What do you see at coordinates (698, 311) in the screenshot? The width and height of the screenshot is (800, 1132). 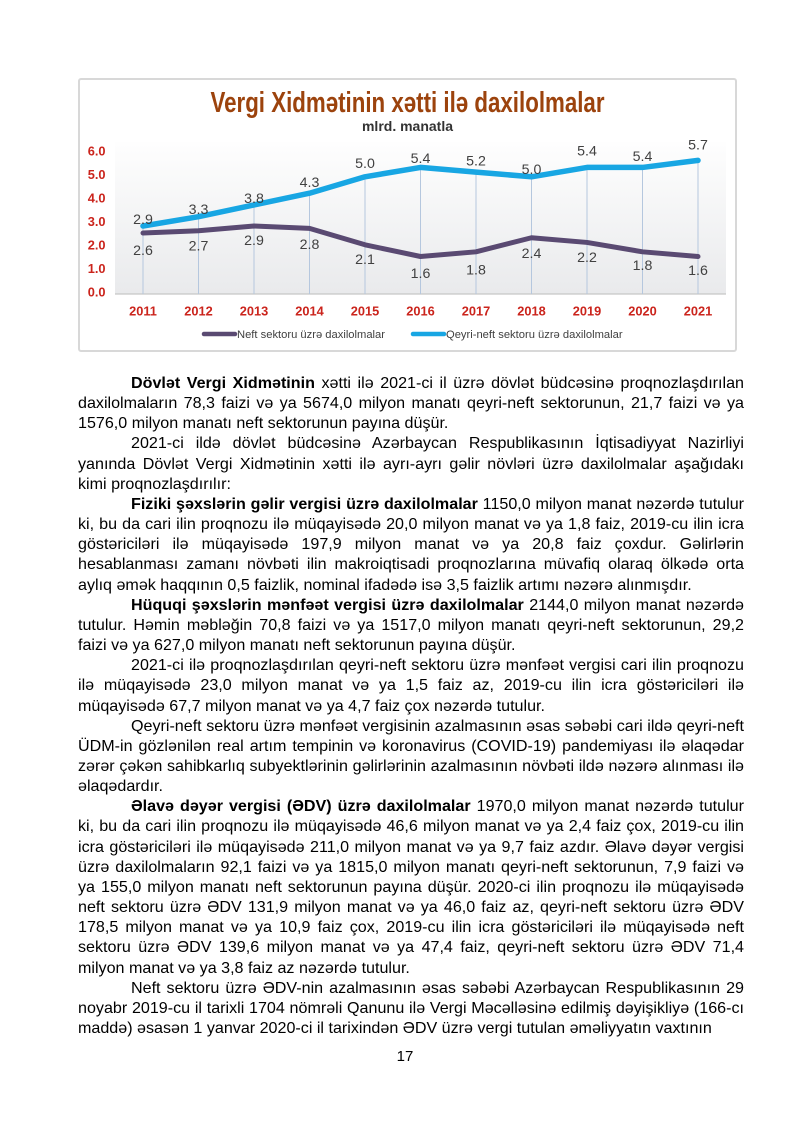 I see `svg-text: 2021` at bounding box center [698, 311].